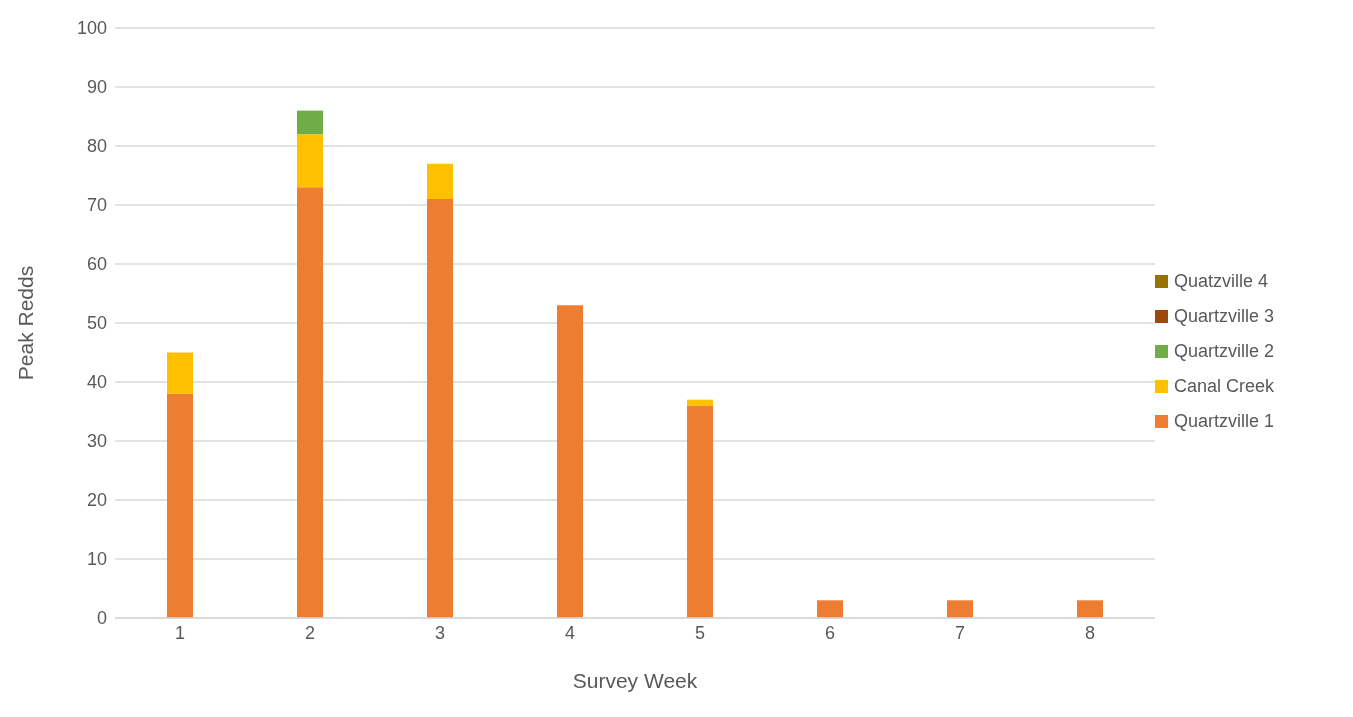  Describe the element at coordinates (310, 632) in the screenshot. I see `x-tick-label: 2` at that location.